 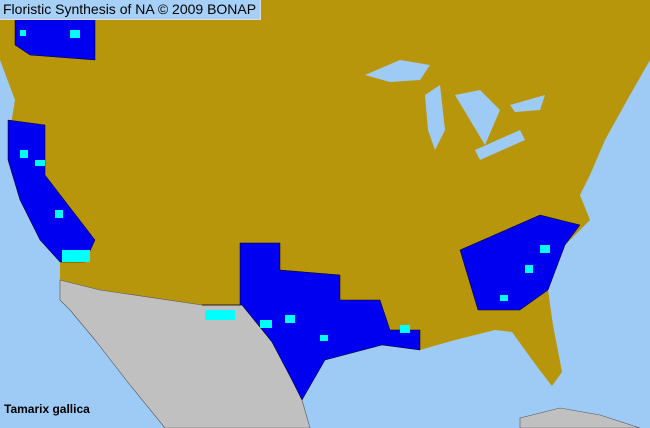 I want to click on great-lakes, so click(x=455, y=110).